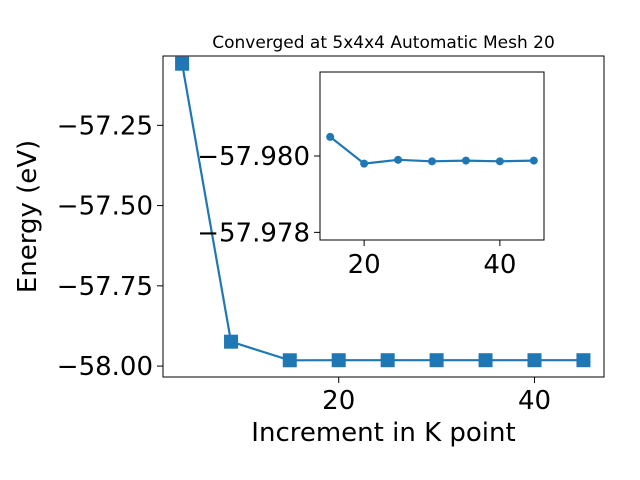  Describe the element at coordinates (105, 287) in the screenshot. I see `y-tick-label: −57.75` at that location.